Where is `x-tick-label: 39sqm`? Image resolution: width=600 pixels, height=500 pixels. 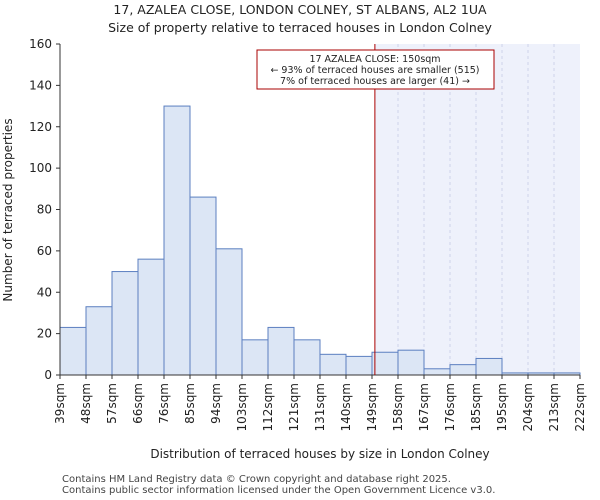 x-tick-label: 39sqm is located at coordinates (60, 403).